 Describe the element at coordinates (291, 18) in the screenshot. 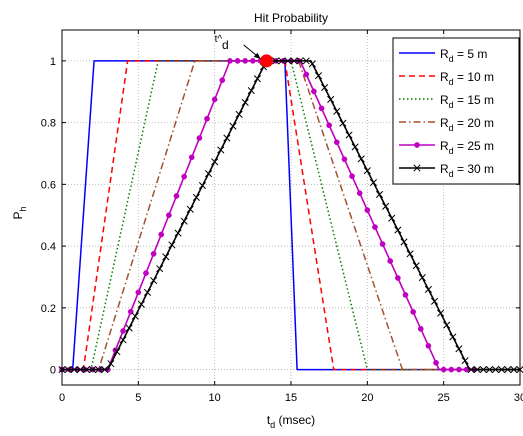

I see `chart-title: Hit Probability` at that location.